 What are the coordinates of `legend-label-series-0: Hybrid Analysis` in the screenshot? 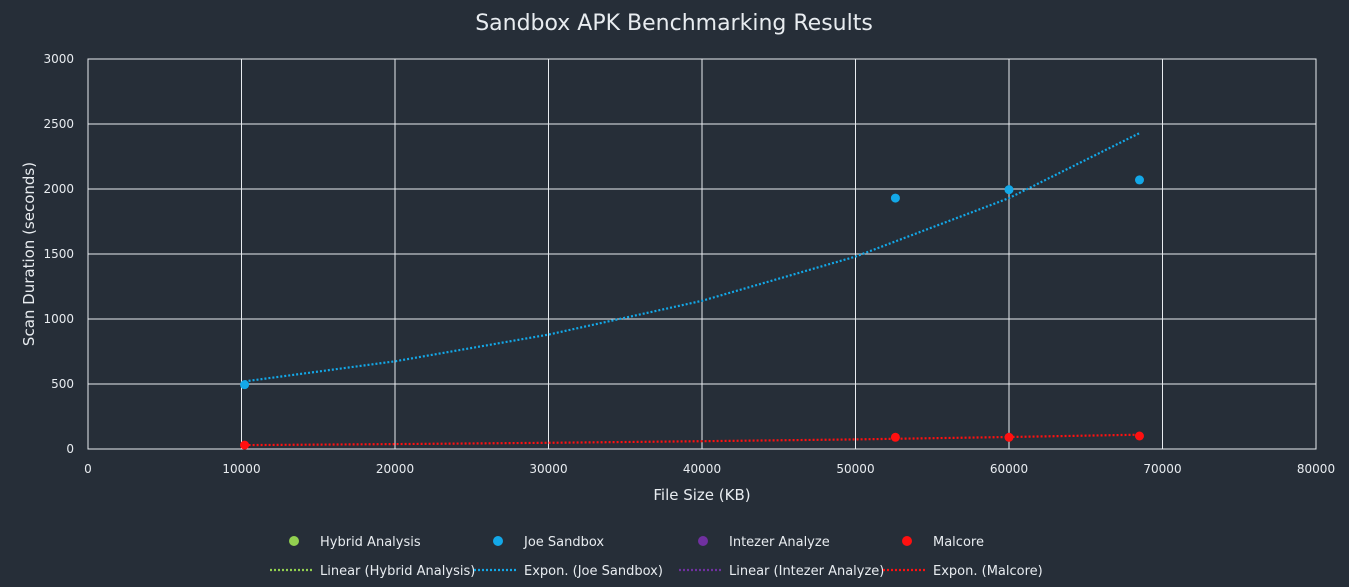 It's located at (370, 542).